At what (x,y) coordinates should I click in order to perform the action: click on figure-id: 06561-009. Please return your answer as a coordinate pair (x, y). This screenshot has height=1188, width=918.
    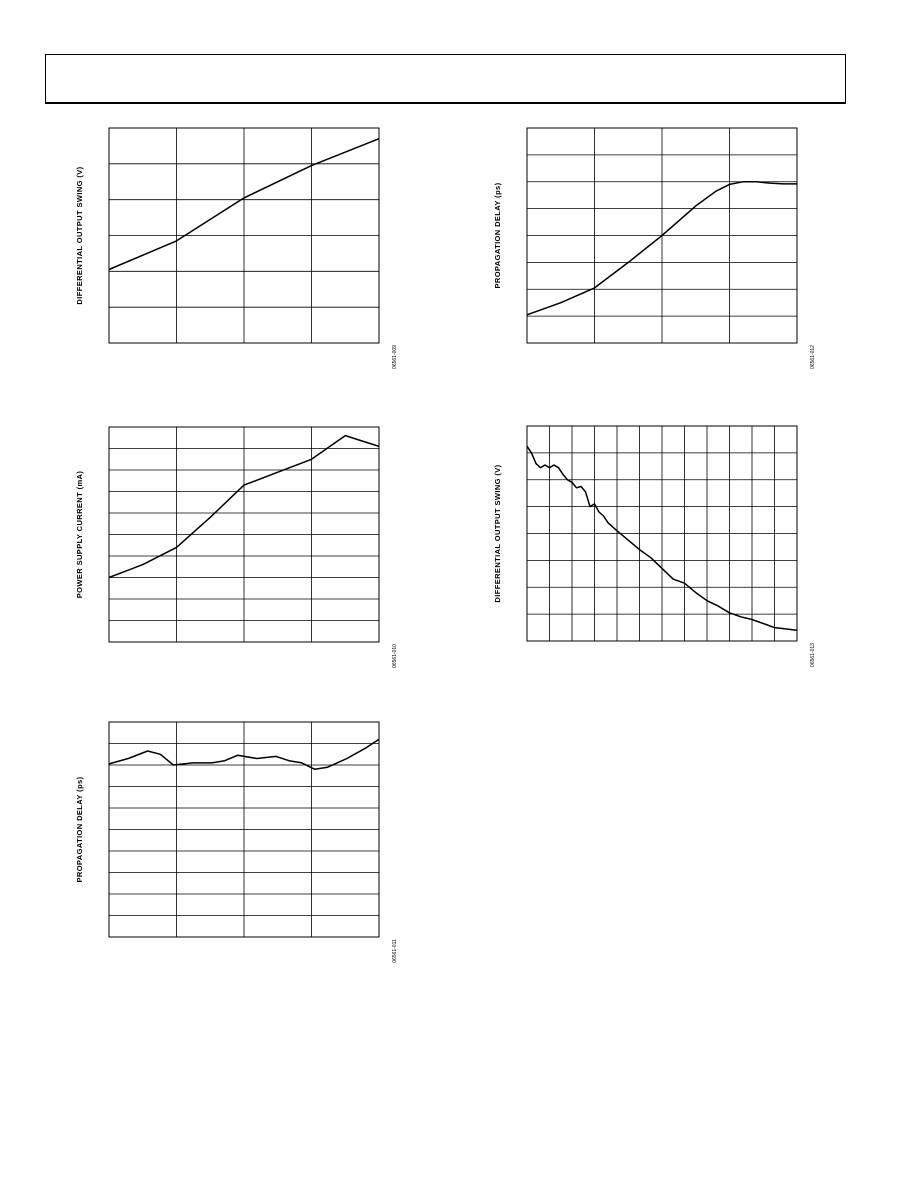
    Looking at the image, I should click on (395, 357).